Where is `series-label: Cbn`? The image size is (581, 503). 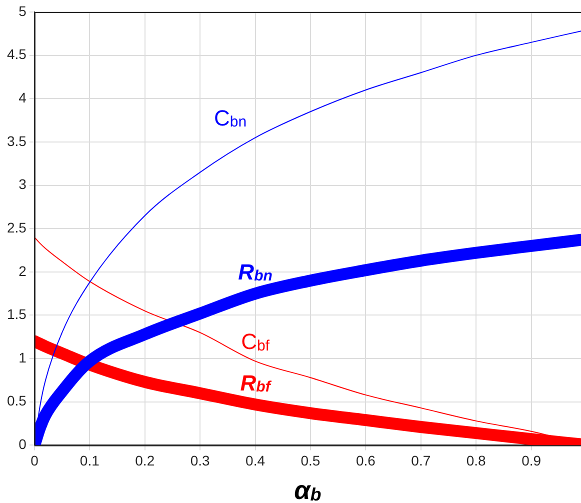
series-label: Cbn is located at coordinates (230, 118).